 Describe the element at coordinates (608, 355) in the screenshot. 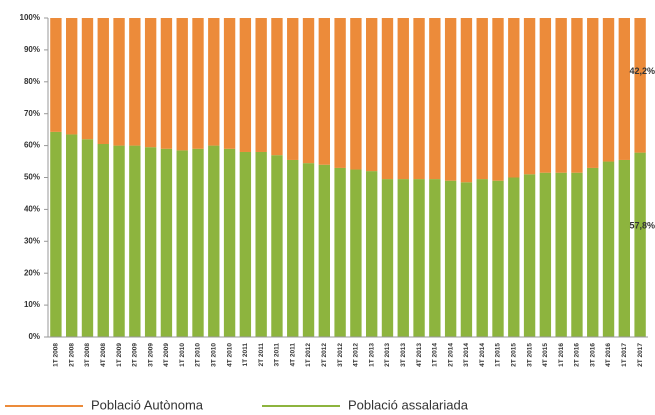

I see `x-tick-label: 4T 2016` at that location.